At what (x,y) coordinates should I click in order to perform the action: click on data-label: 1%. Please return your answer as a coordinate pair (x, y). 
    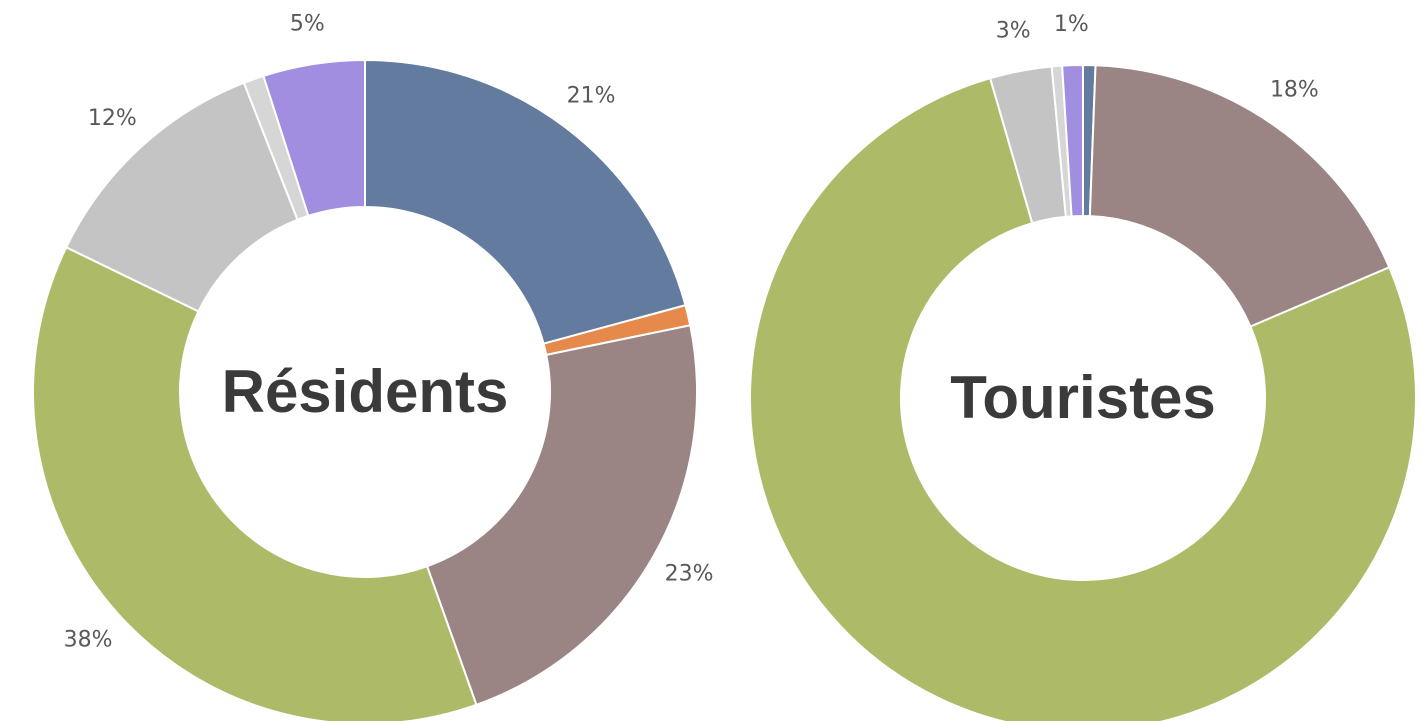
    Looking at the image, I should click on (1071, 24).